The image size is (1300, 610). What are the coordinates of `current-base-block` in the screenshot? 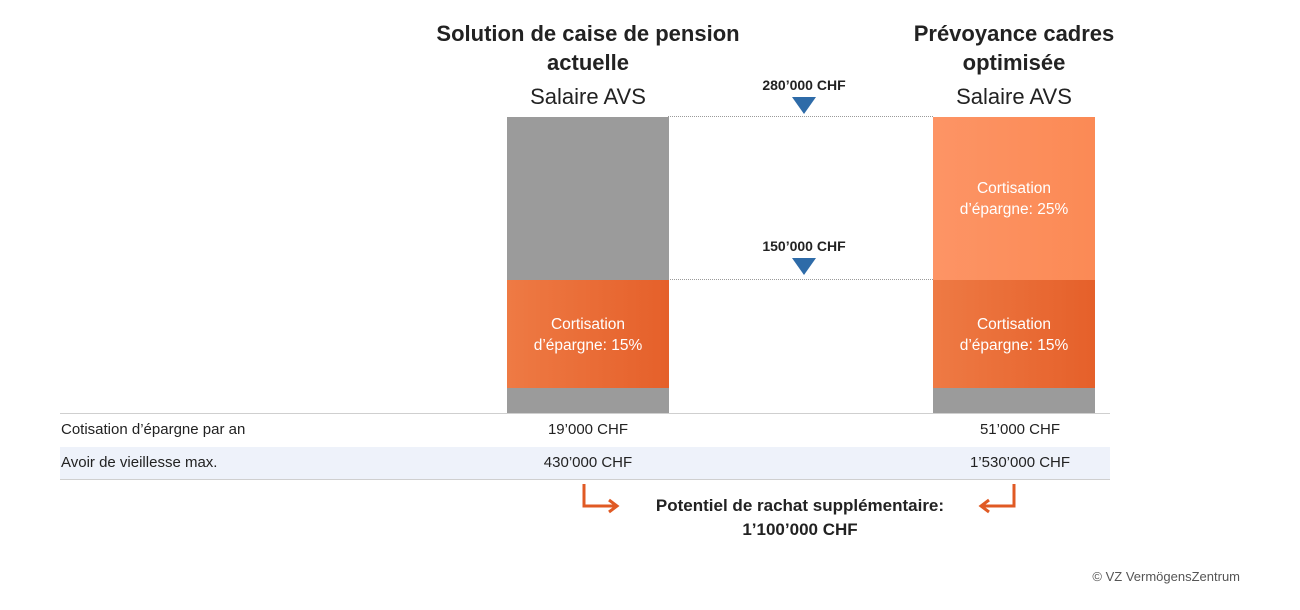 It's located at (588, 400).